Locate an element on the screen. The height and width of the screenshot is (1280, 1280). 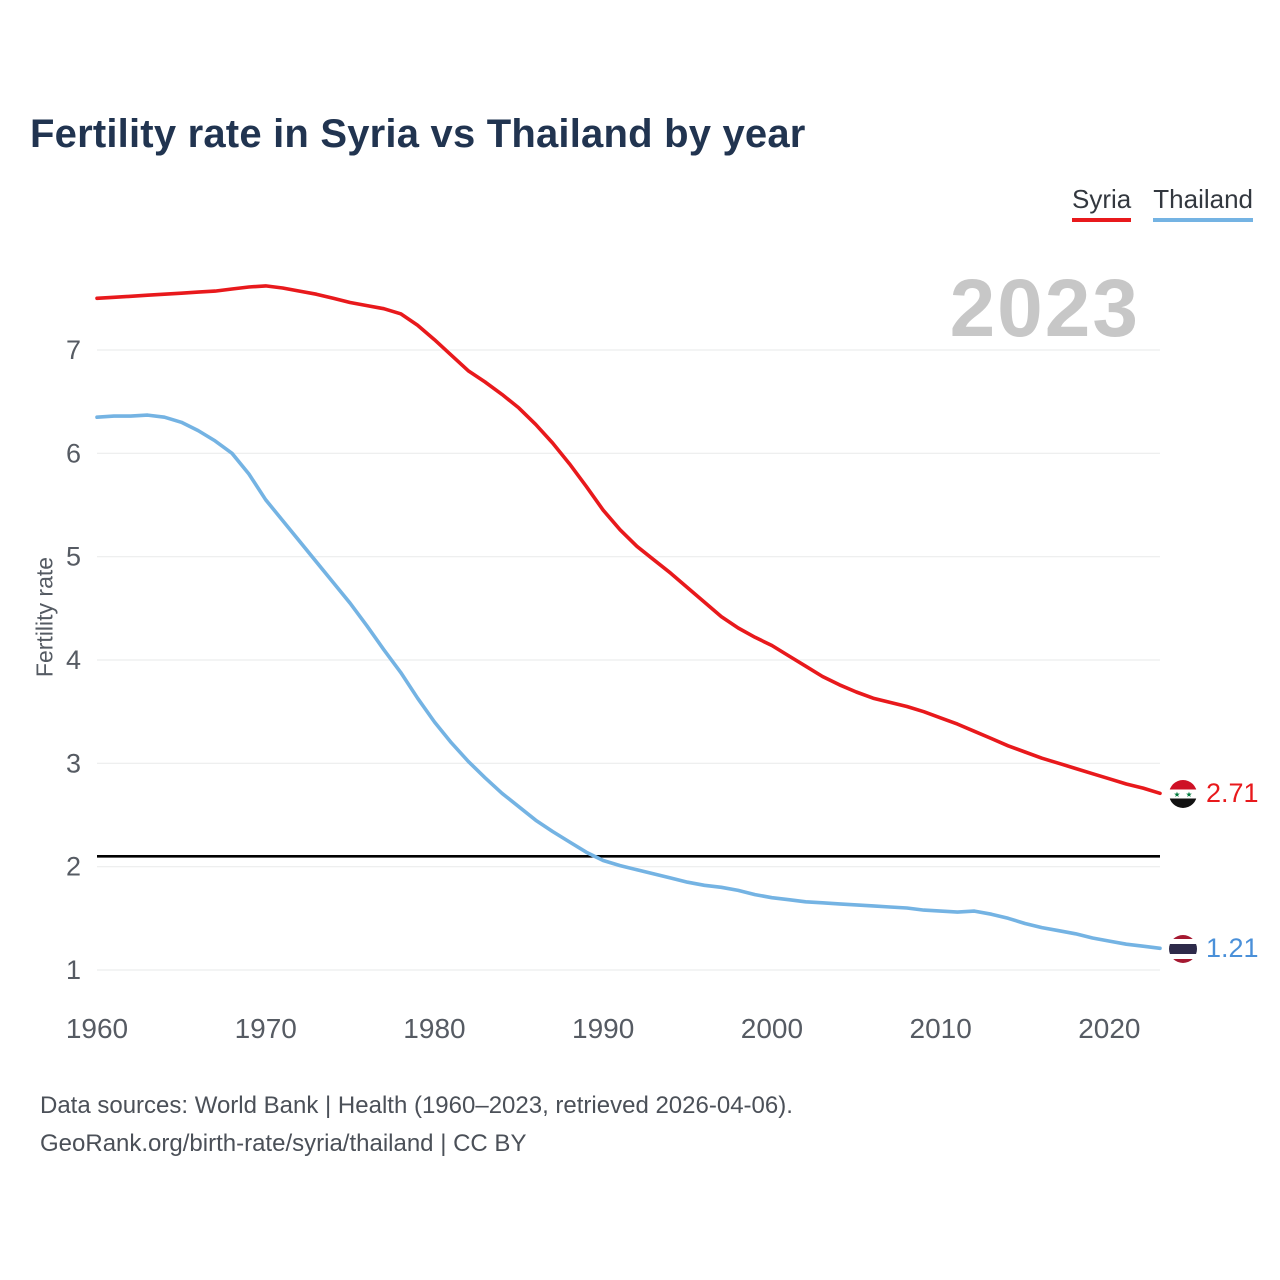
x-tick-label: 1990 is located at coordinates (603, 1028).